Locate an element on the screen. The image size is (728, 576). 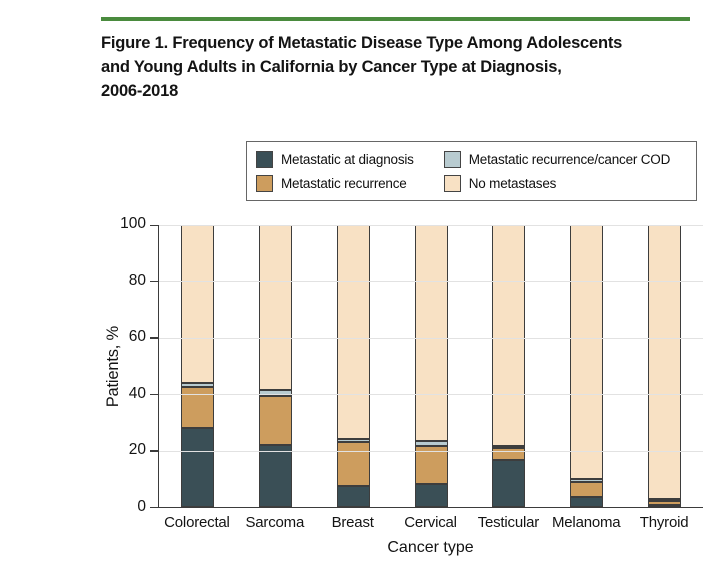
y-axis-title: Patients, % is located at coordinates (113, 366).